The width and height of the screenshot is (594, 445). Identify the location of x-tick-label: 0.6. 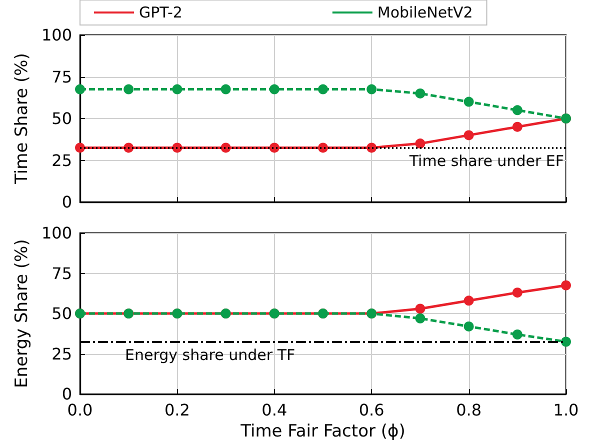
(371, 410).